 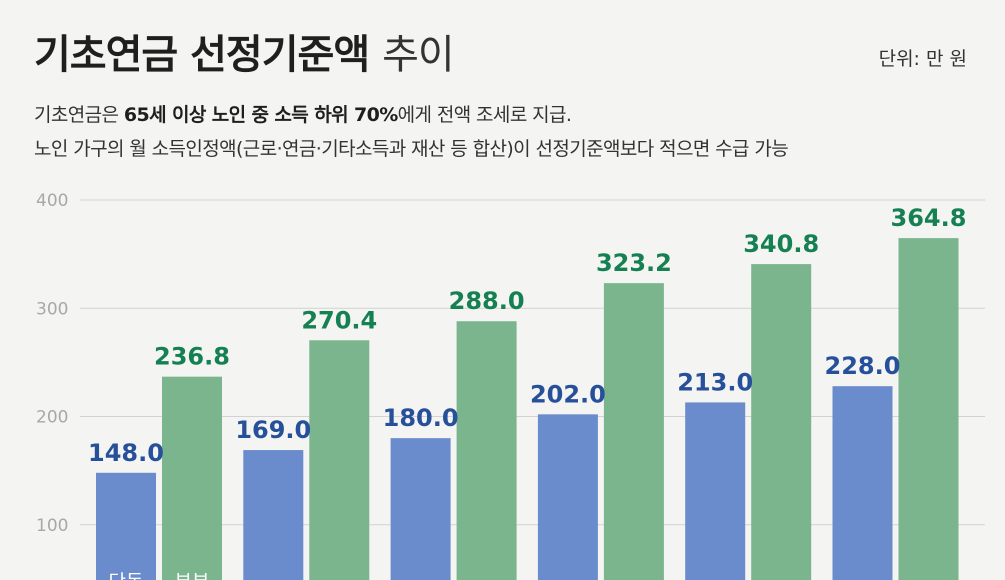 I want to click on desc1-post: 에게 전액 조세로 지급., so click(x=484, y=115).